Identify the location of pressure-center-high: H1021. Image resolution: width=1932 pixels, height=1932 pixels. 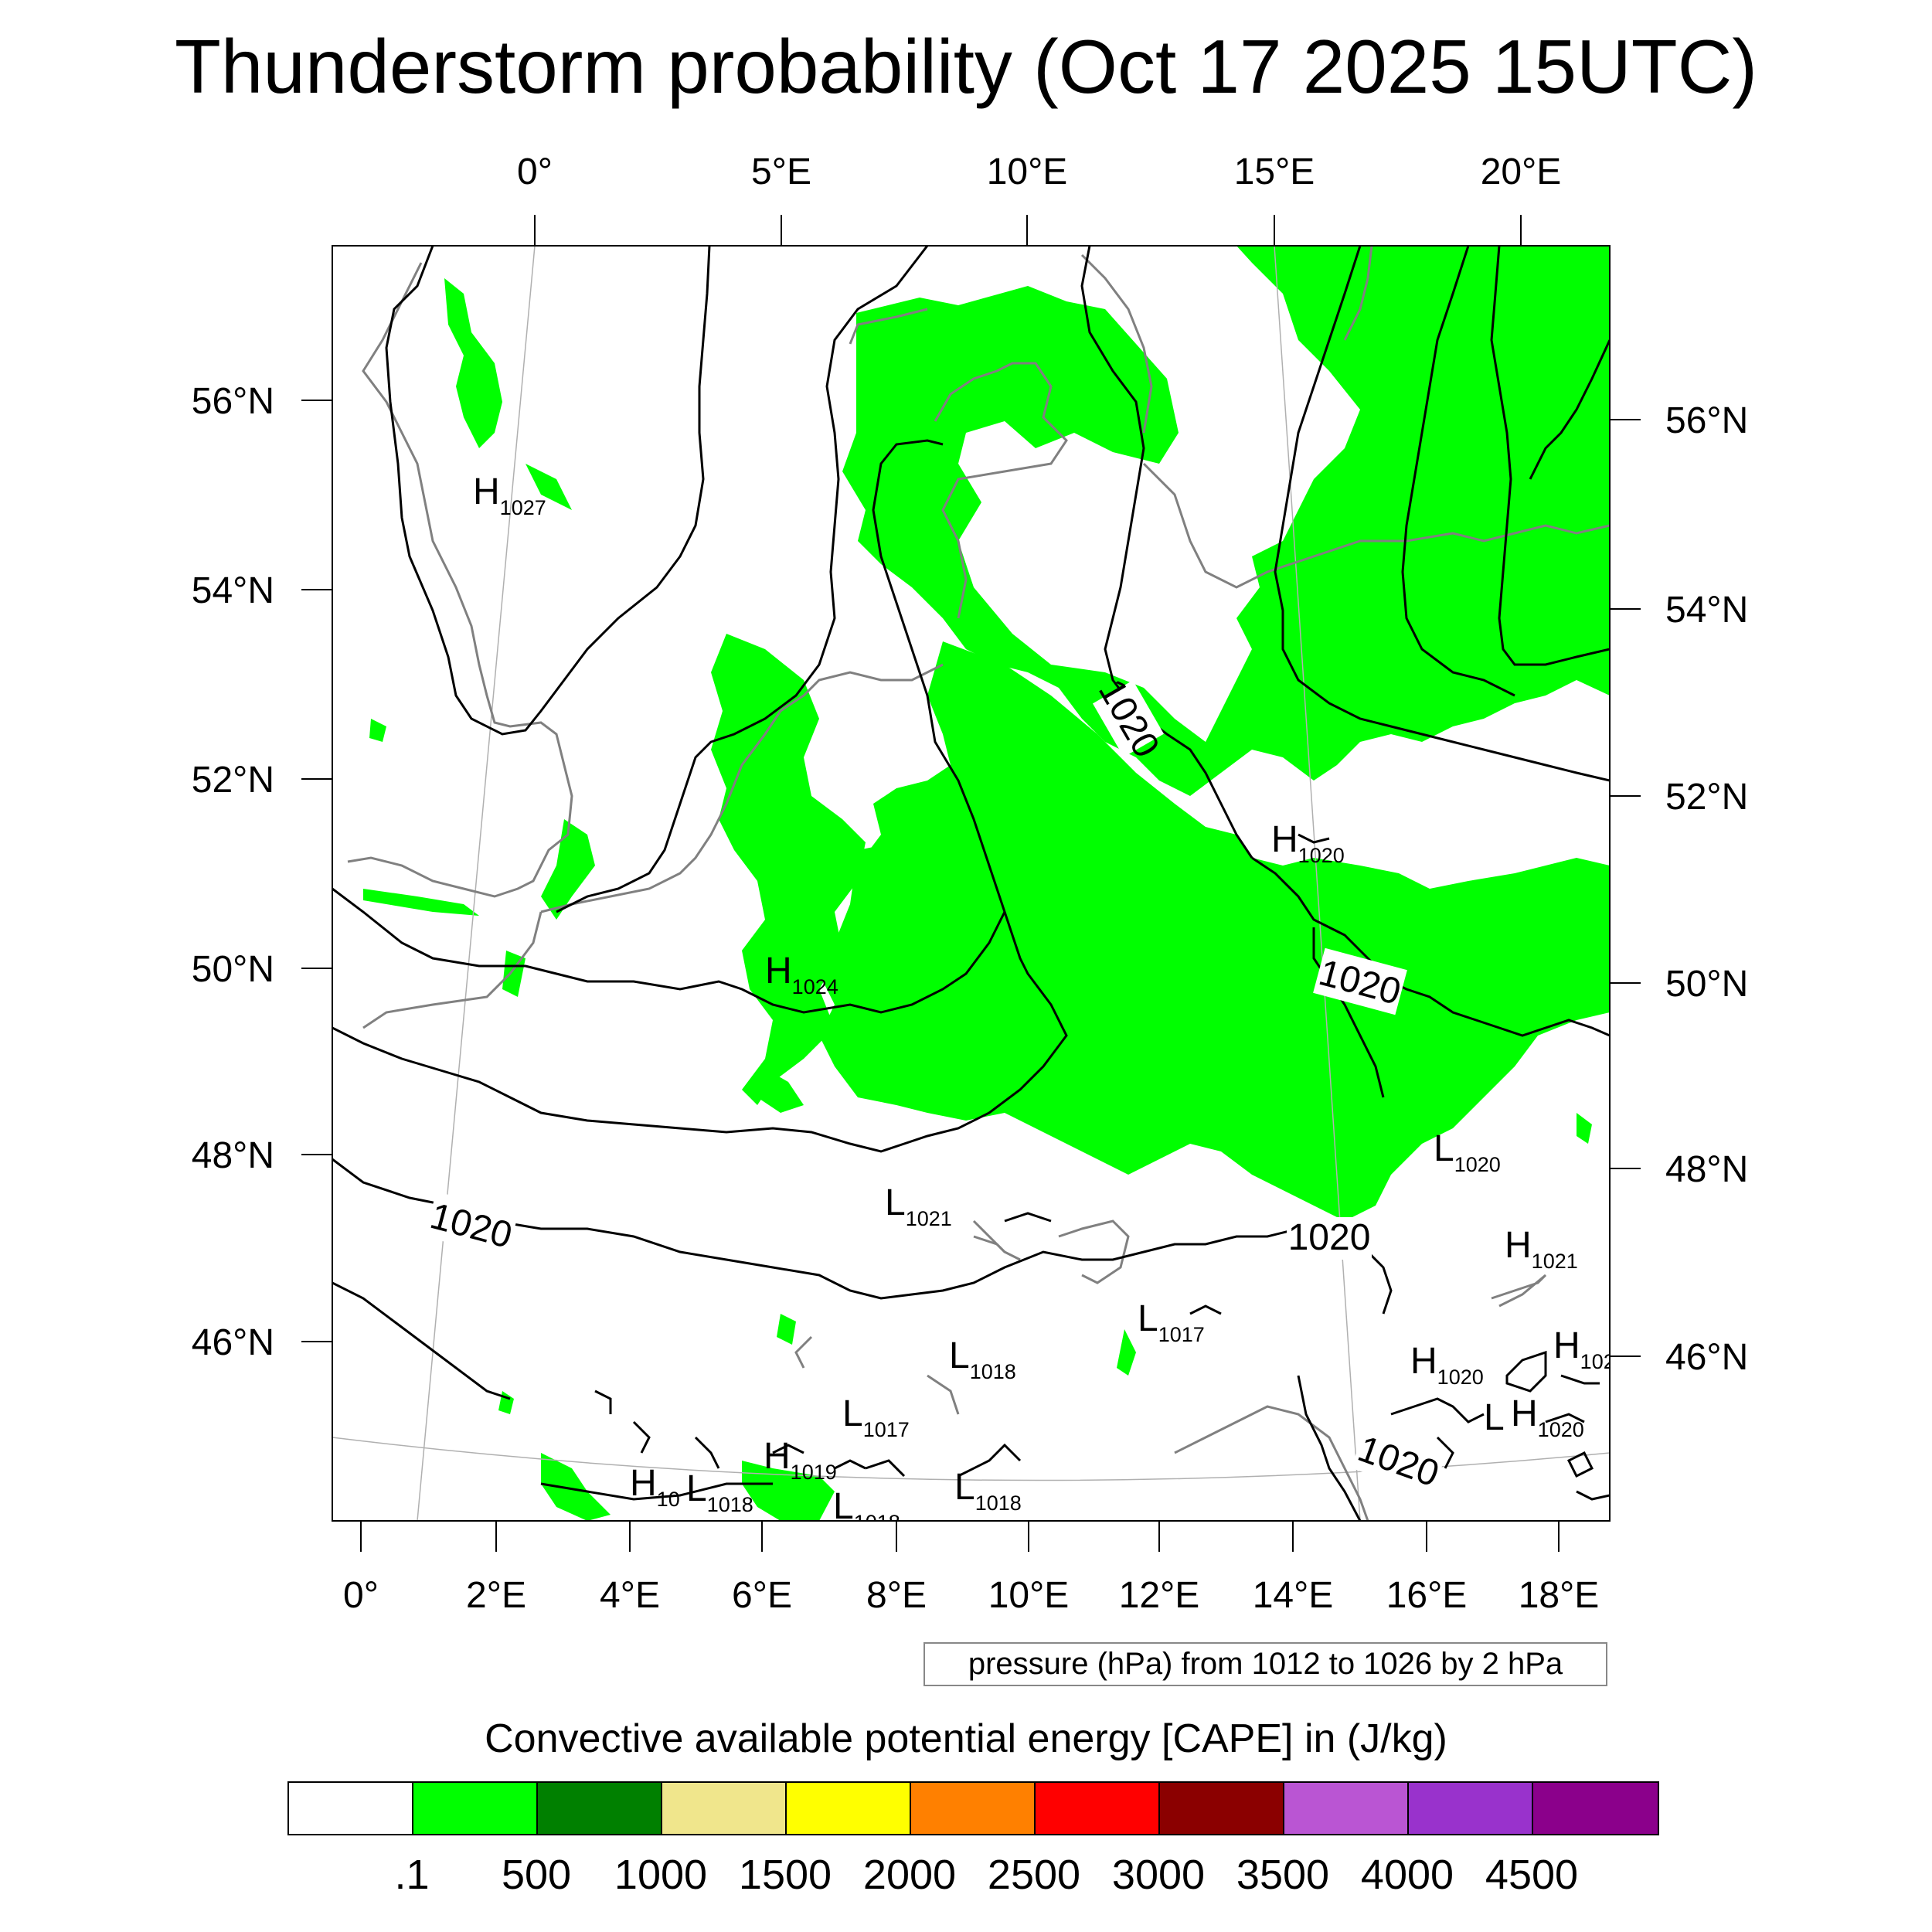
(1541, 1249).